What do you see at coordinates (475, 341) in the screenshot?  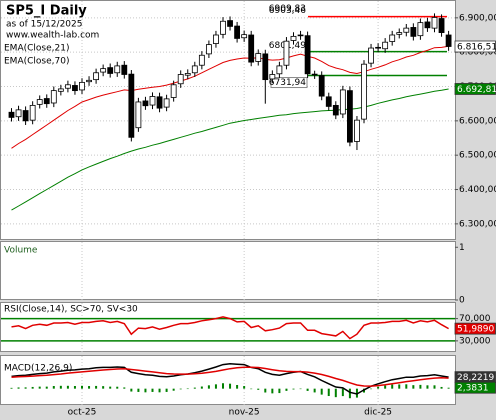 I see `y-tick-label: 30,000` at bounding box center [475, 341].